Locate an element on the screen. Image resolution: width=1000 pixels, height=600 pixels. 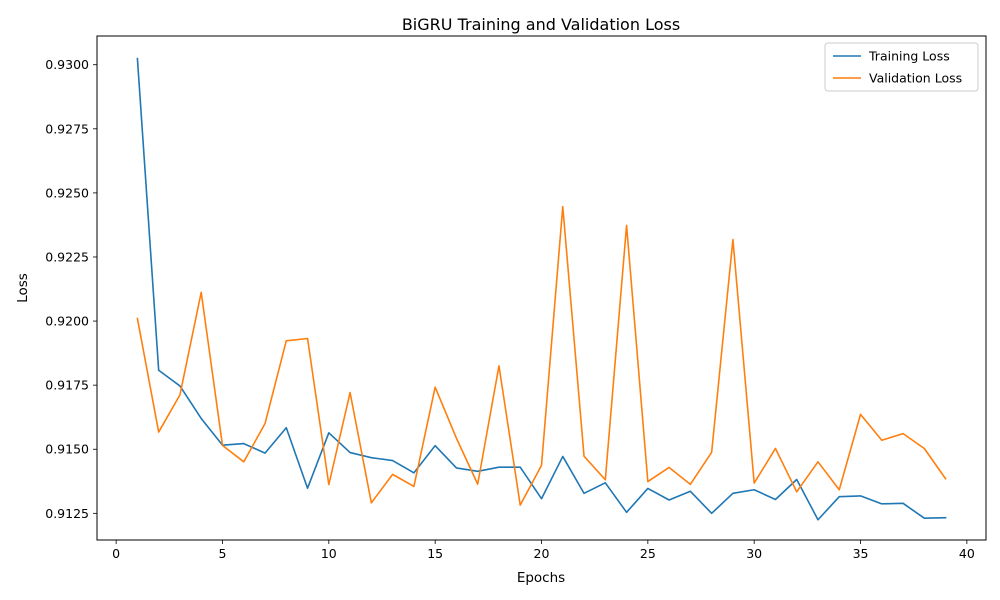
legend-frame is located at coordinates (901, 67).